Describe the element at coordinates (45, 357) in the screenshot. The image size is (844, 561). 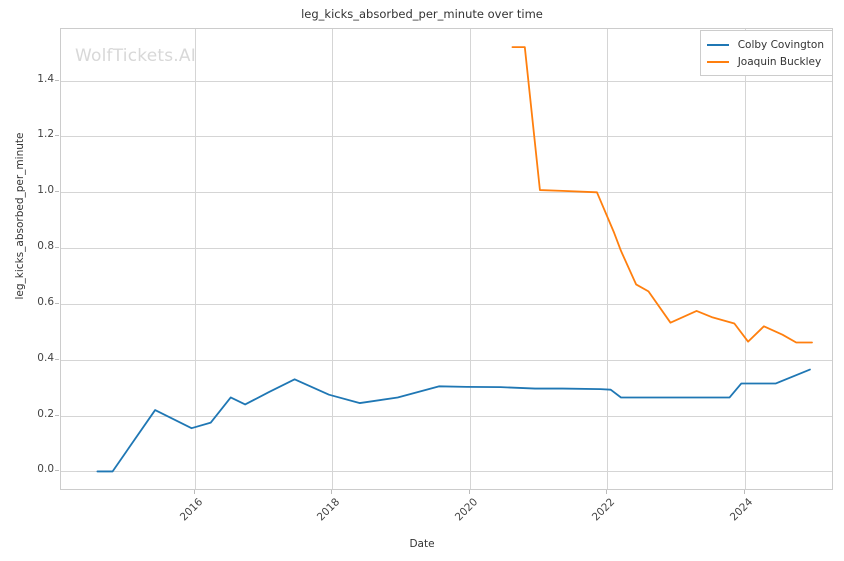
I see `y-tick-label: 0.4` at that location.